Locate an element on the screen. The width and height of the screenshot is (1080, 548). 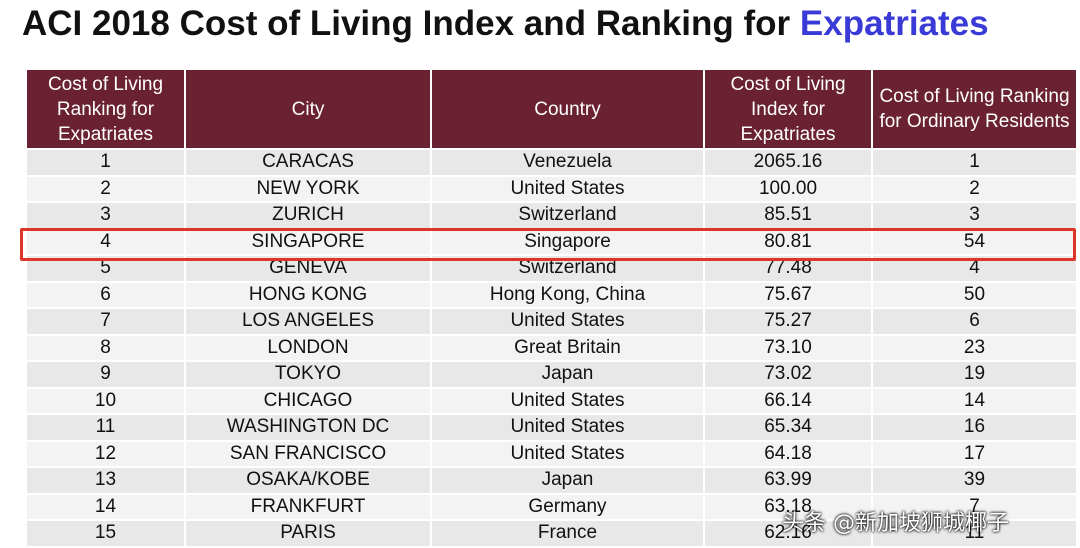
table-cell: OSAKA/KOBE is located at coordinates (307, 480).